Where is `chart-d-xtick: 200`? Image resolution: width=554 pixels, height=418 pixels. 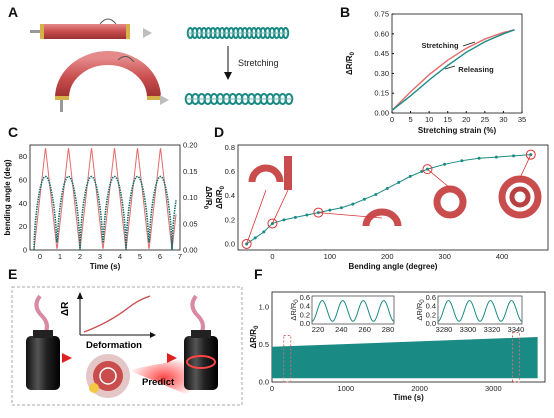 chart-d-xtick: 200 is located at coordinates (387, 256).